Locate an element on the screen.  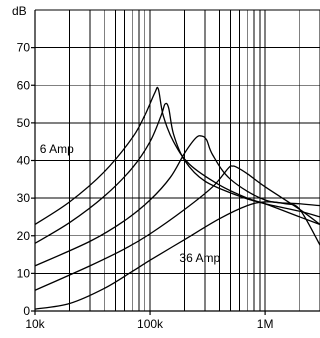
x-tick-label: 100k is located at coordinates (150, 324).